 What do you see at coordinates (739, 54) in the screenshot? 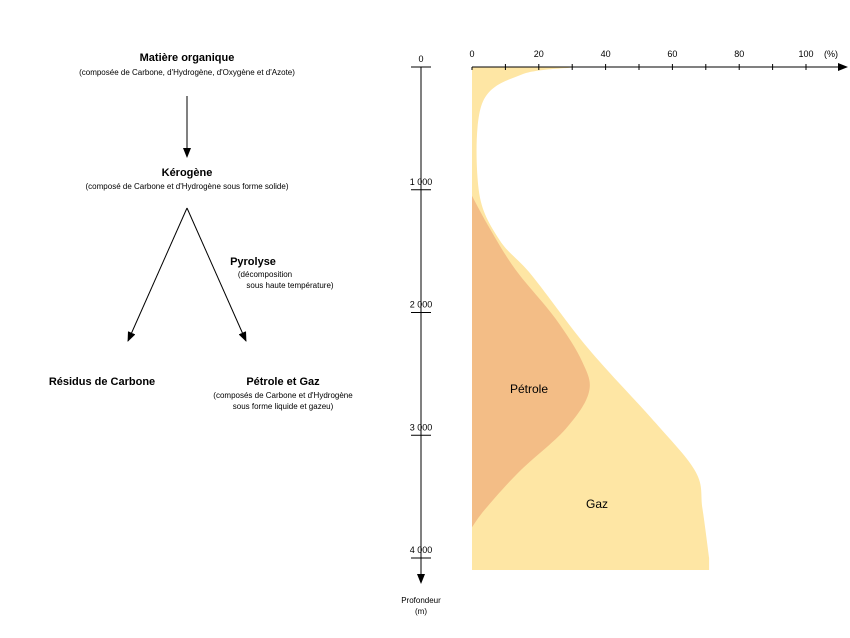
I see `percent-tick-label: 80` at bounding box center [739, 54].